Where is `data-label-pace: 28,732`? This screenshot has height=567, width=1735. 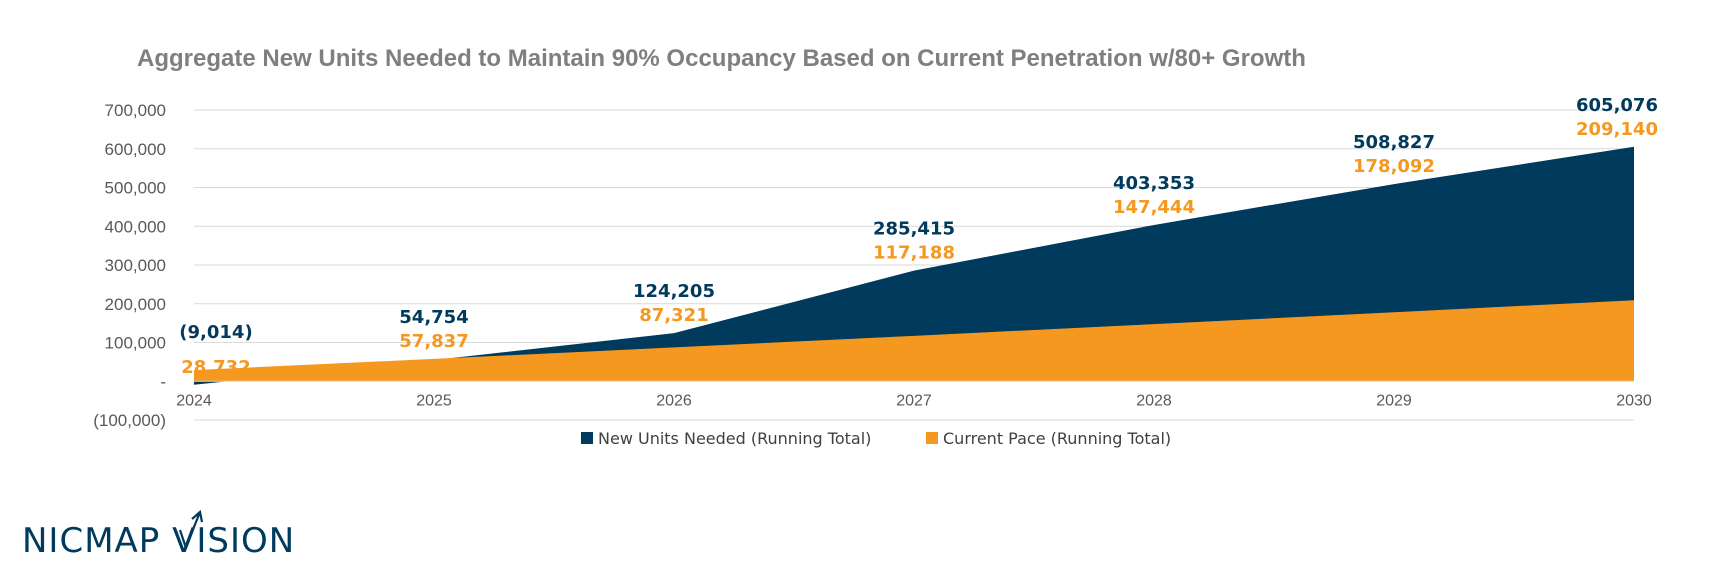 data-label-pace: 28,732 is located at coordinates (215, 367).